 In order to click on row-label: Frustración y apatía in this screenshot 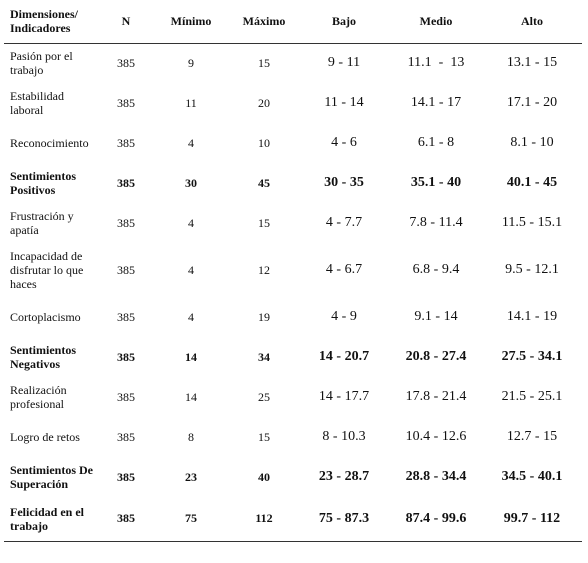, I will do `click(42, 223)`.